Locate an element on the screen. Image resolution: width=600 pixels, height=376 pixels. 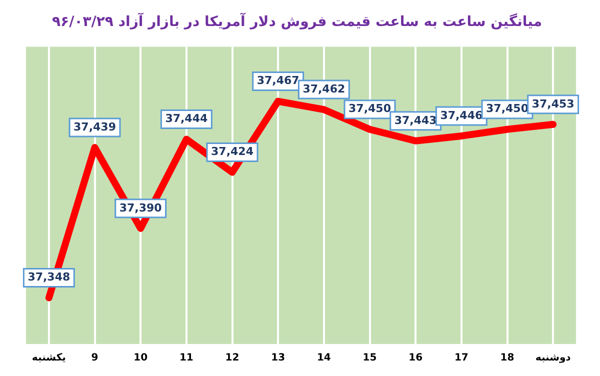
data-label: 37,439 is located at coordinates (95, 127).